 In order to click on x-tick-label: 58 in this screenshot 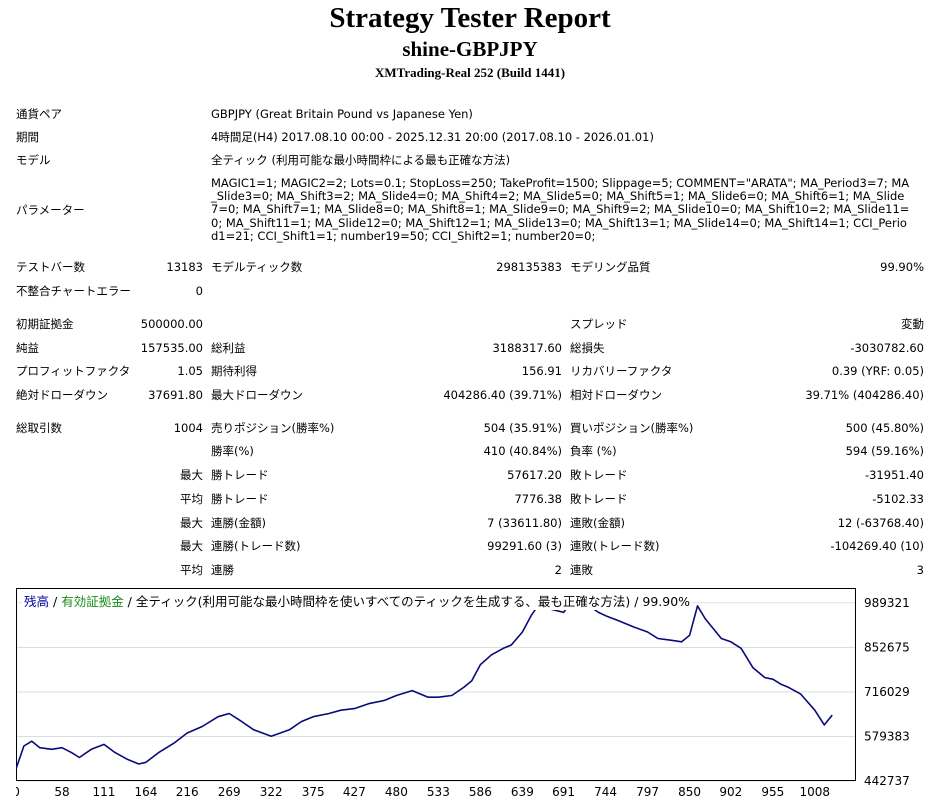, I will do `click(61, 791)`.